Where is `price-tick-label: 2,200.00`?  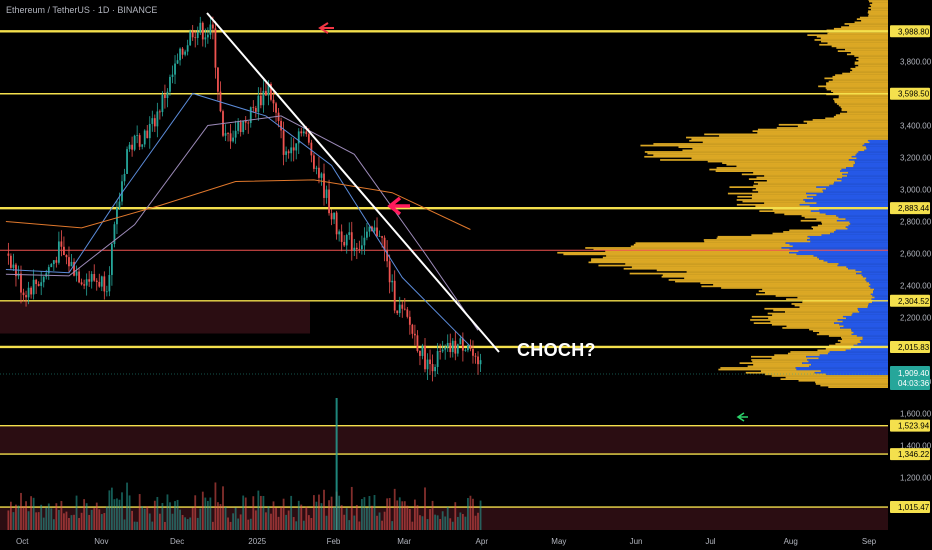 price-tick-label: 2,200.00 is located at coordinates (916, 318).